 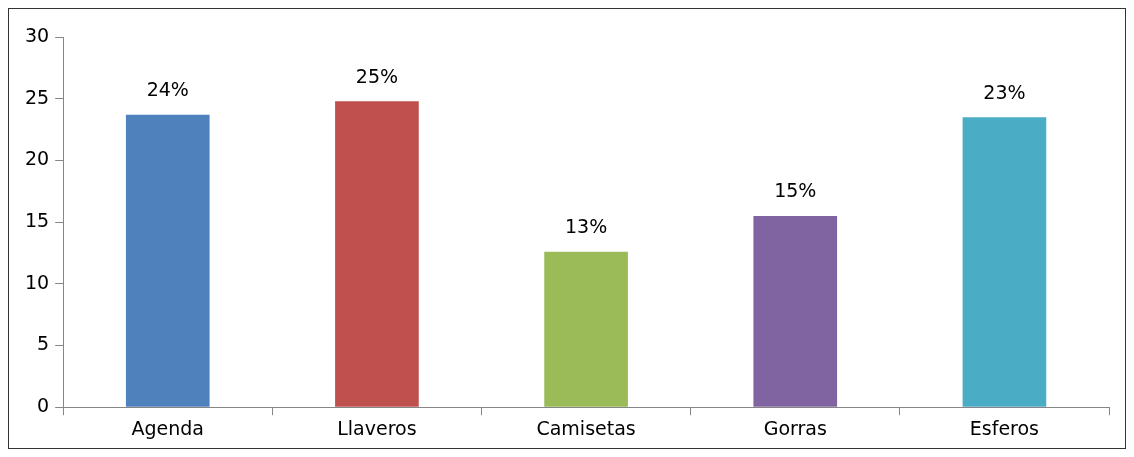 What do you see at coordinates (167, 89) in the screenshot?
I see `data-label: 24%` at bounding box center [167, 89].